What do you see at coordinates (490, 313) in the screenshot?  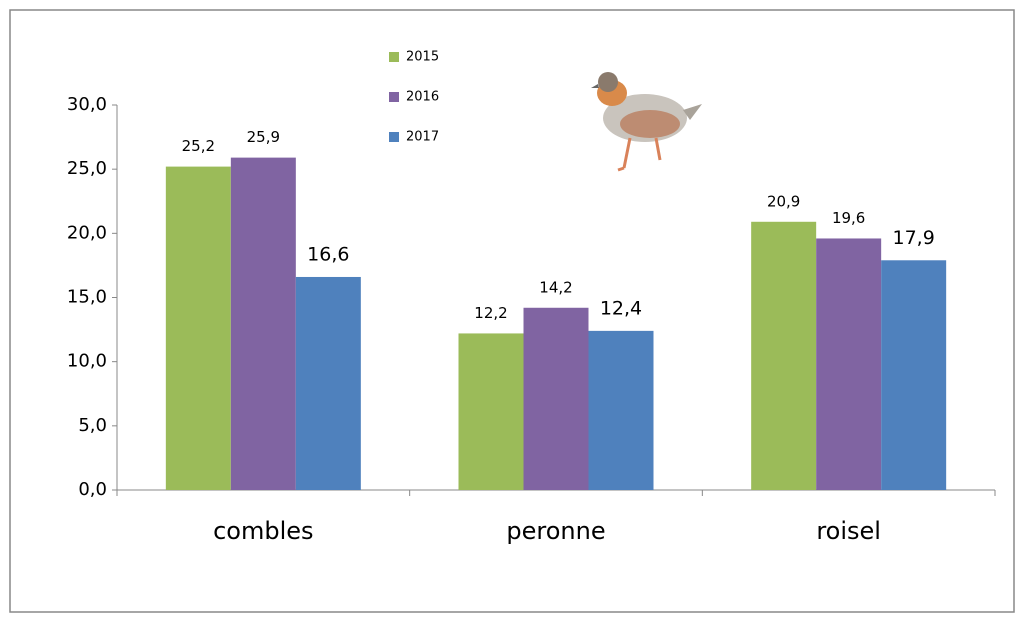 I see `value-label: 12,2` at bounding box center [490, 313].